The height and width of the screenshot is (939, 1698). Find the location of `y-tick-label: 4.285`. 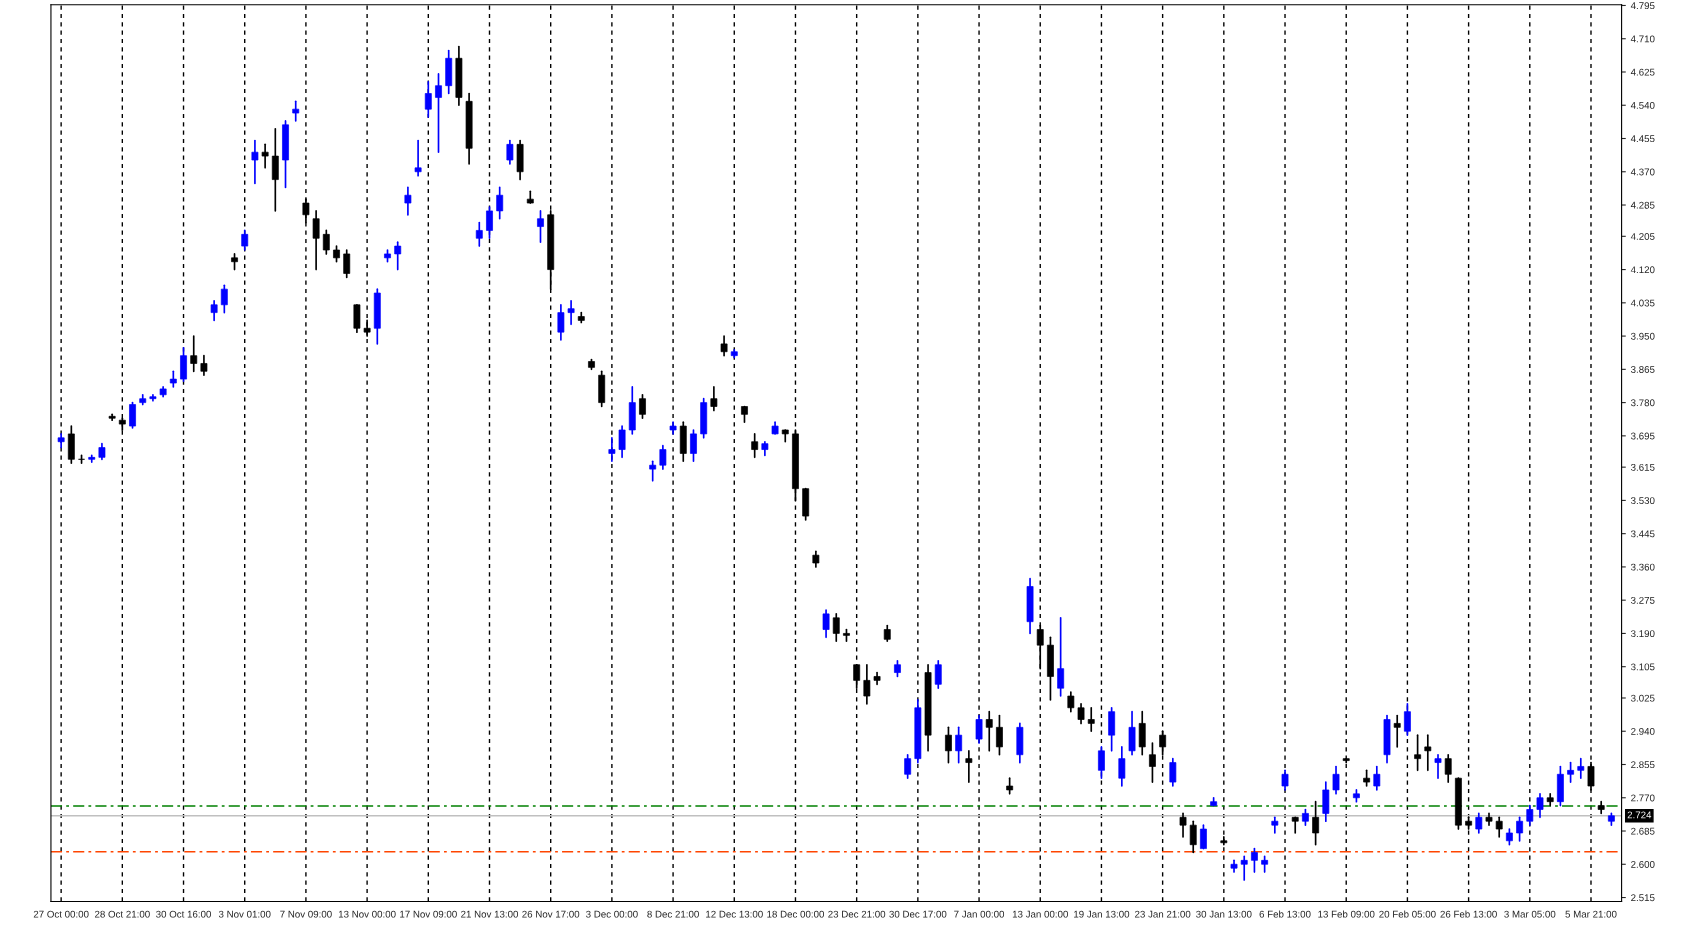

y-tick-label: 4.285 is located at coordinates (1642, 205).